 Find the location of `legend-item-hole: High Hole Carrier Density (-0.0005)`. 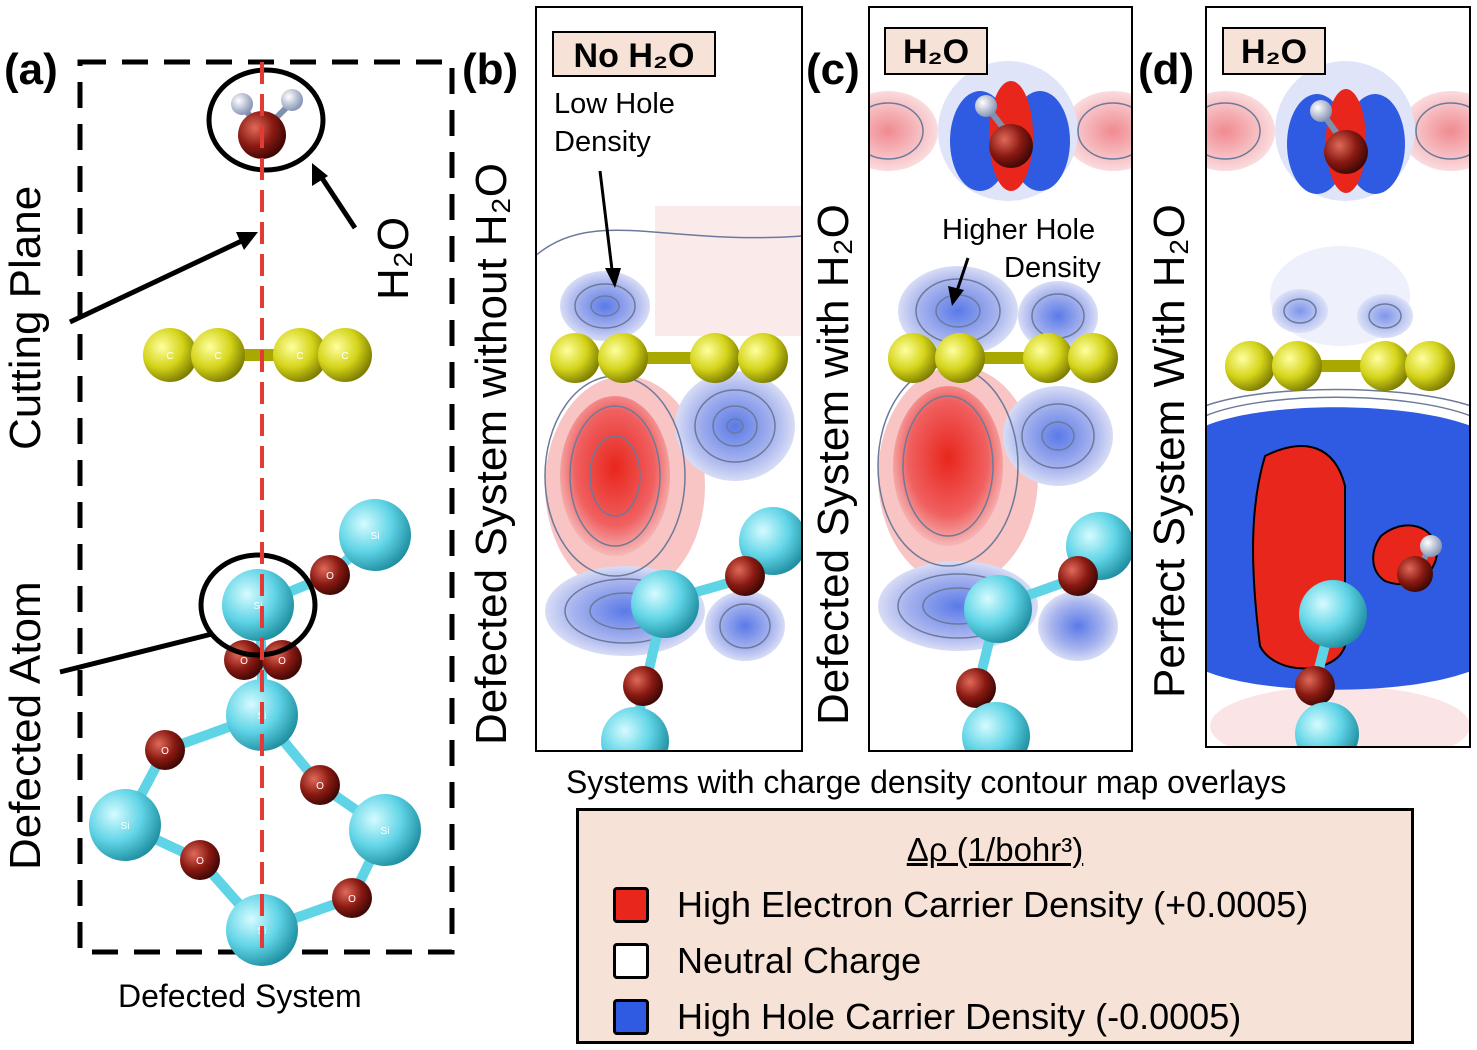

legend-item-hole: High Hole Carrier Density (-0.0005) is located at coordinates (927, 1017).